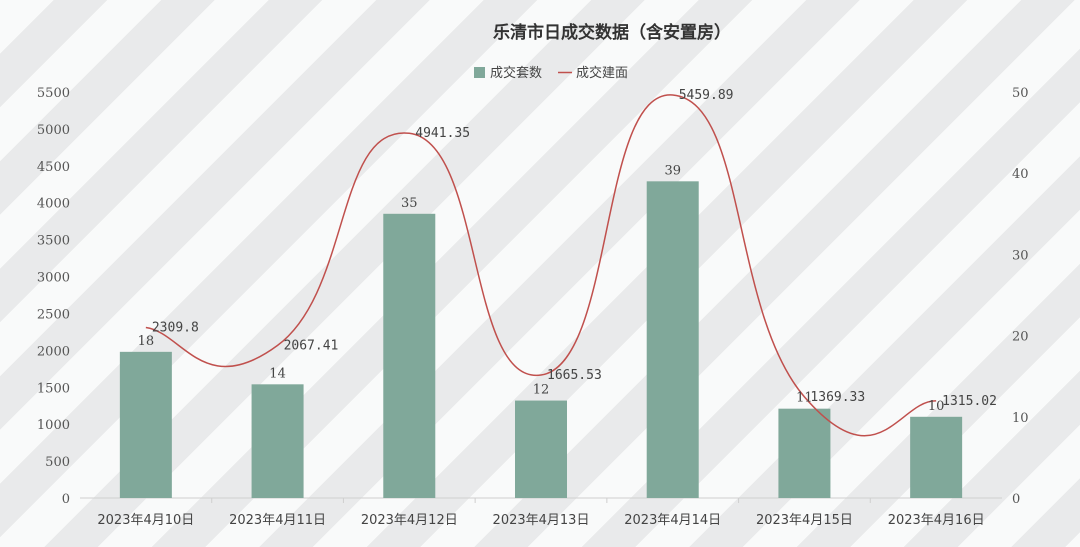 The height and width of the screenshot is (547, 1080). What do you see at coordinates (277, 373) in the screenshot?
I see `bar-value-label: 14` at bounding box center [277, 373].